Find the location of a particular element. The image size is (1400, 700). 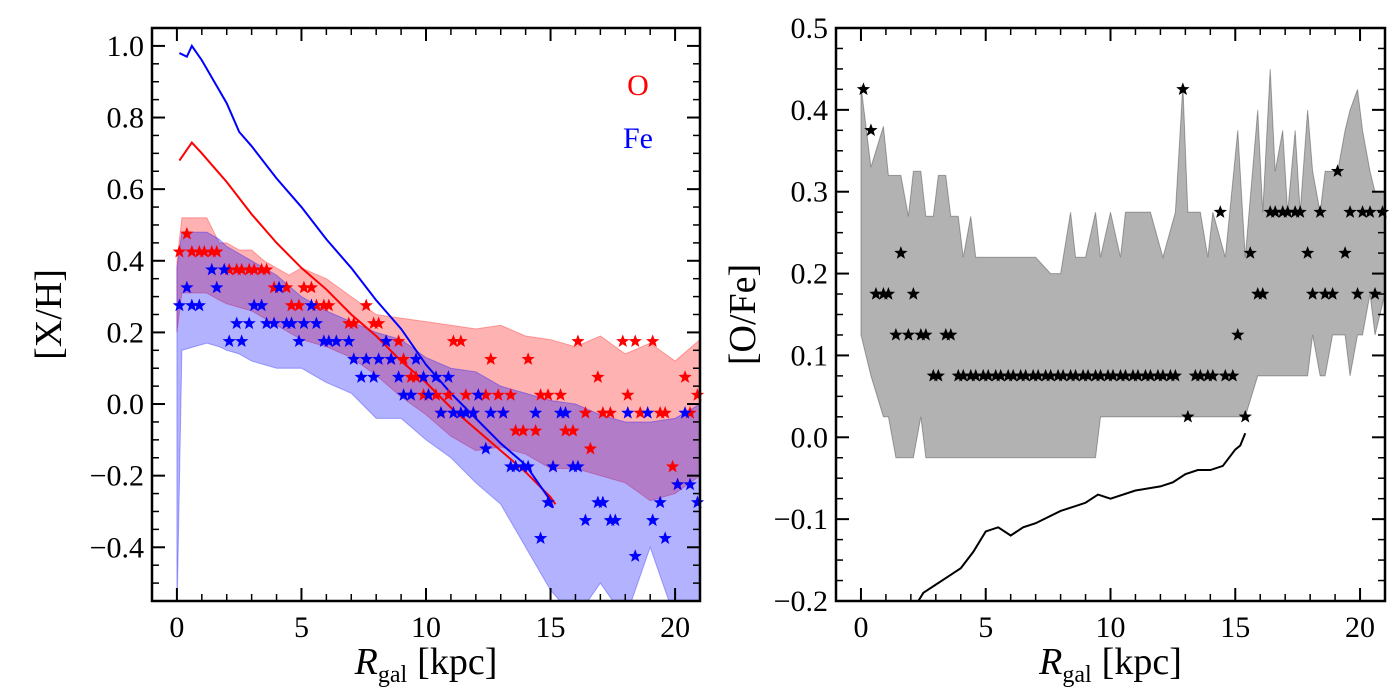

y-tick-label: 0.2 is located at coordinates (126, 332).